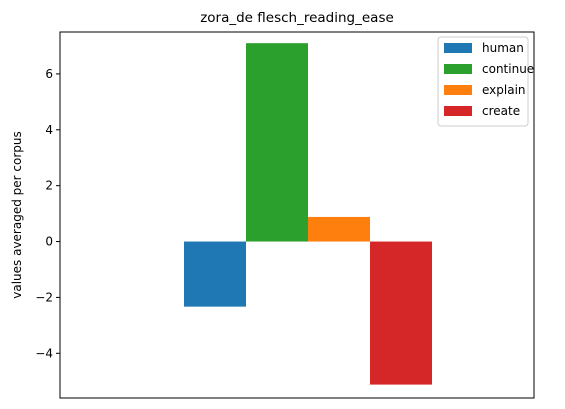 The width and height of the screenshot is (565, 409). What do you see at coordinates (44, 353) in the screenshot?
I see `y-tick-label: −4` at bounding box center [44, 353].